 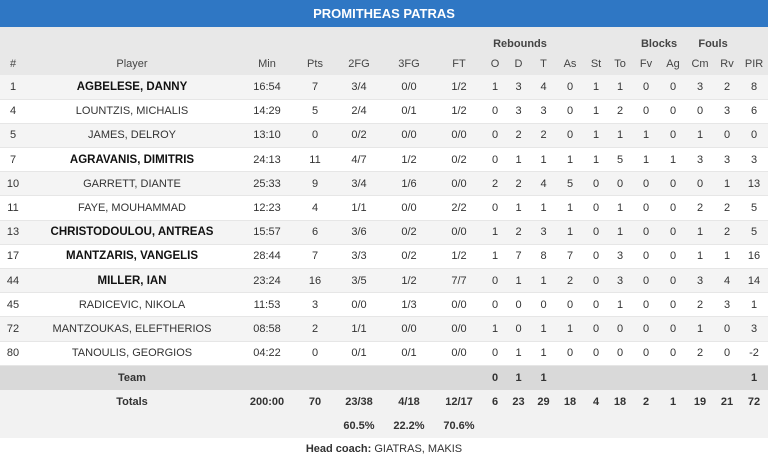 What do you see at coordinates (518, 281) in the screenshot?
I see `stat-d: 1` at bounding box center [518, 281].